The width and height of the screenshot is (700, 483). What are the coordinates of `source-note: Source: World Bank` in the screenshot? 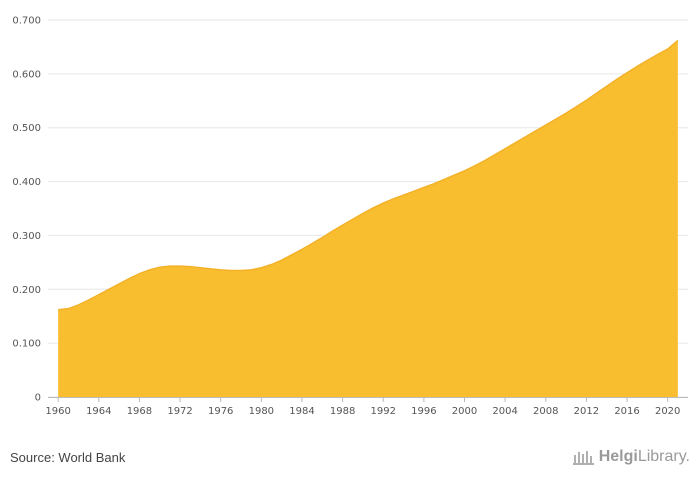 It's located at (68, 457).